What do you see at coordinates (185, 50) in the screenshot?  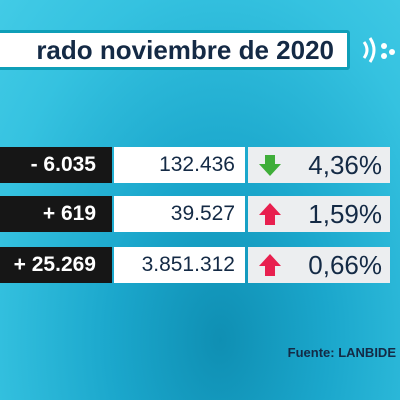 I see `title: rado noviembre de 2020` at bounding box center [185, 50].